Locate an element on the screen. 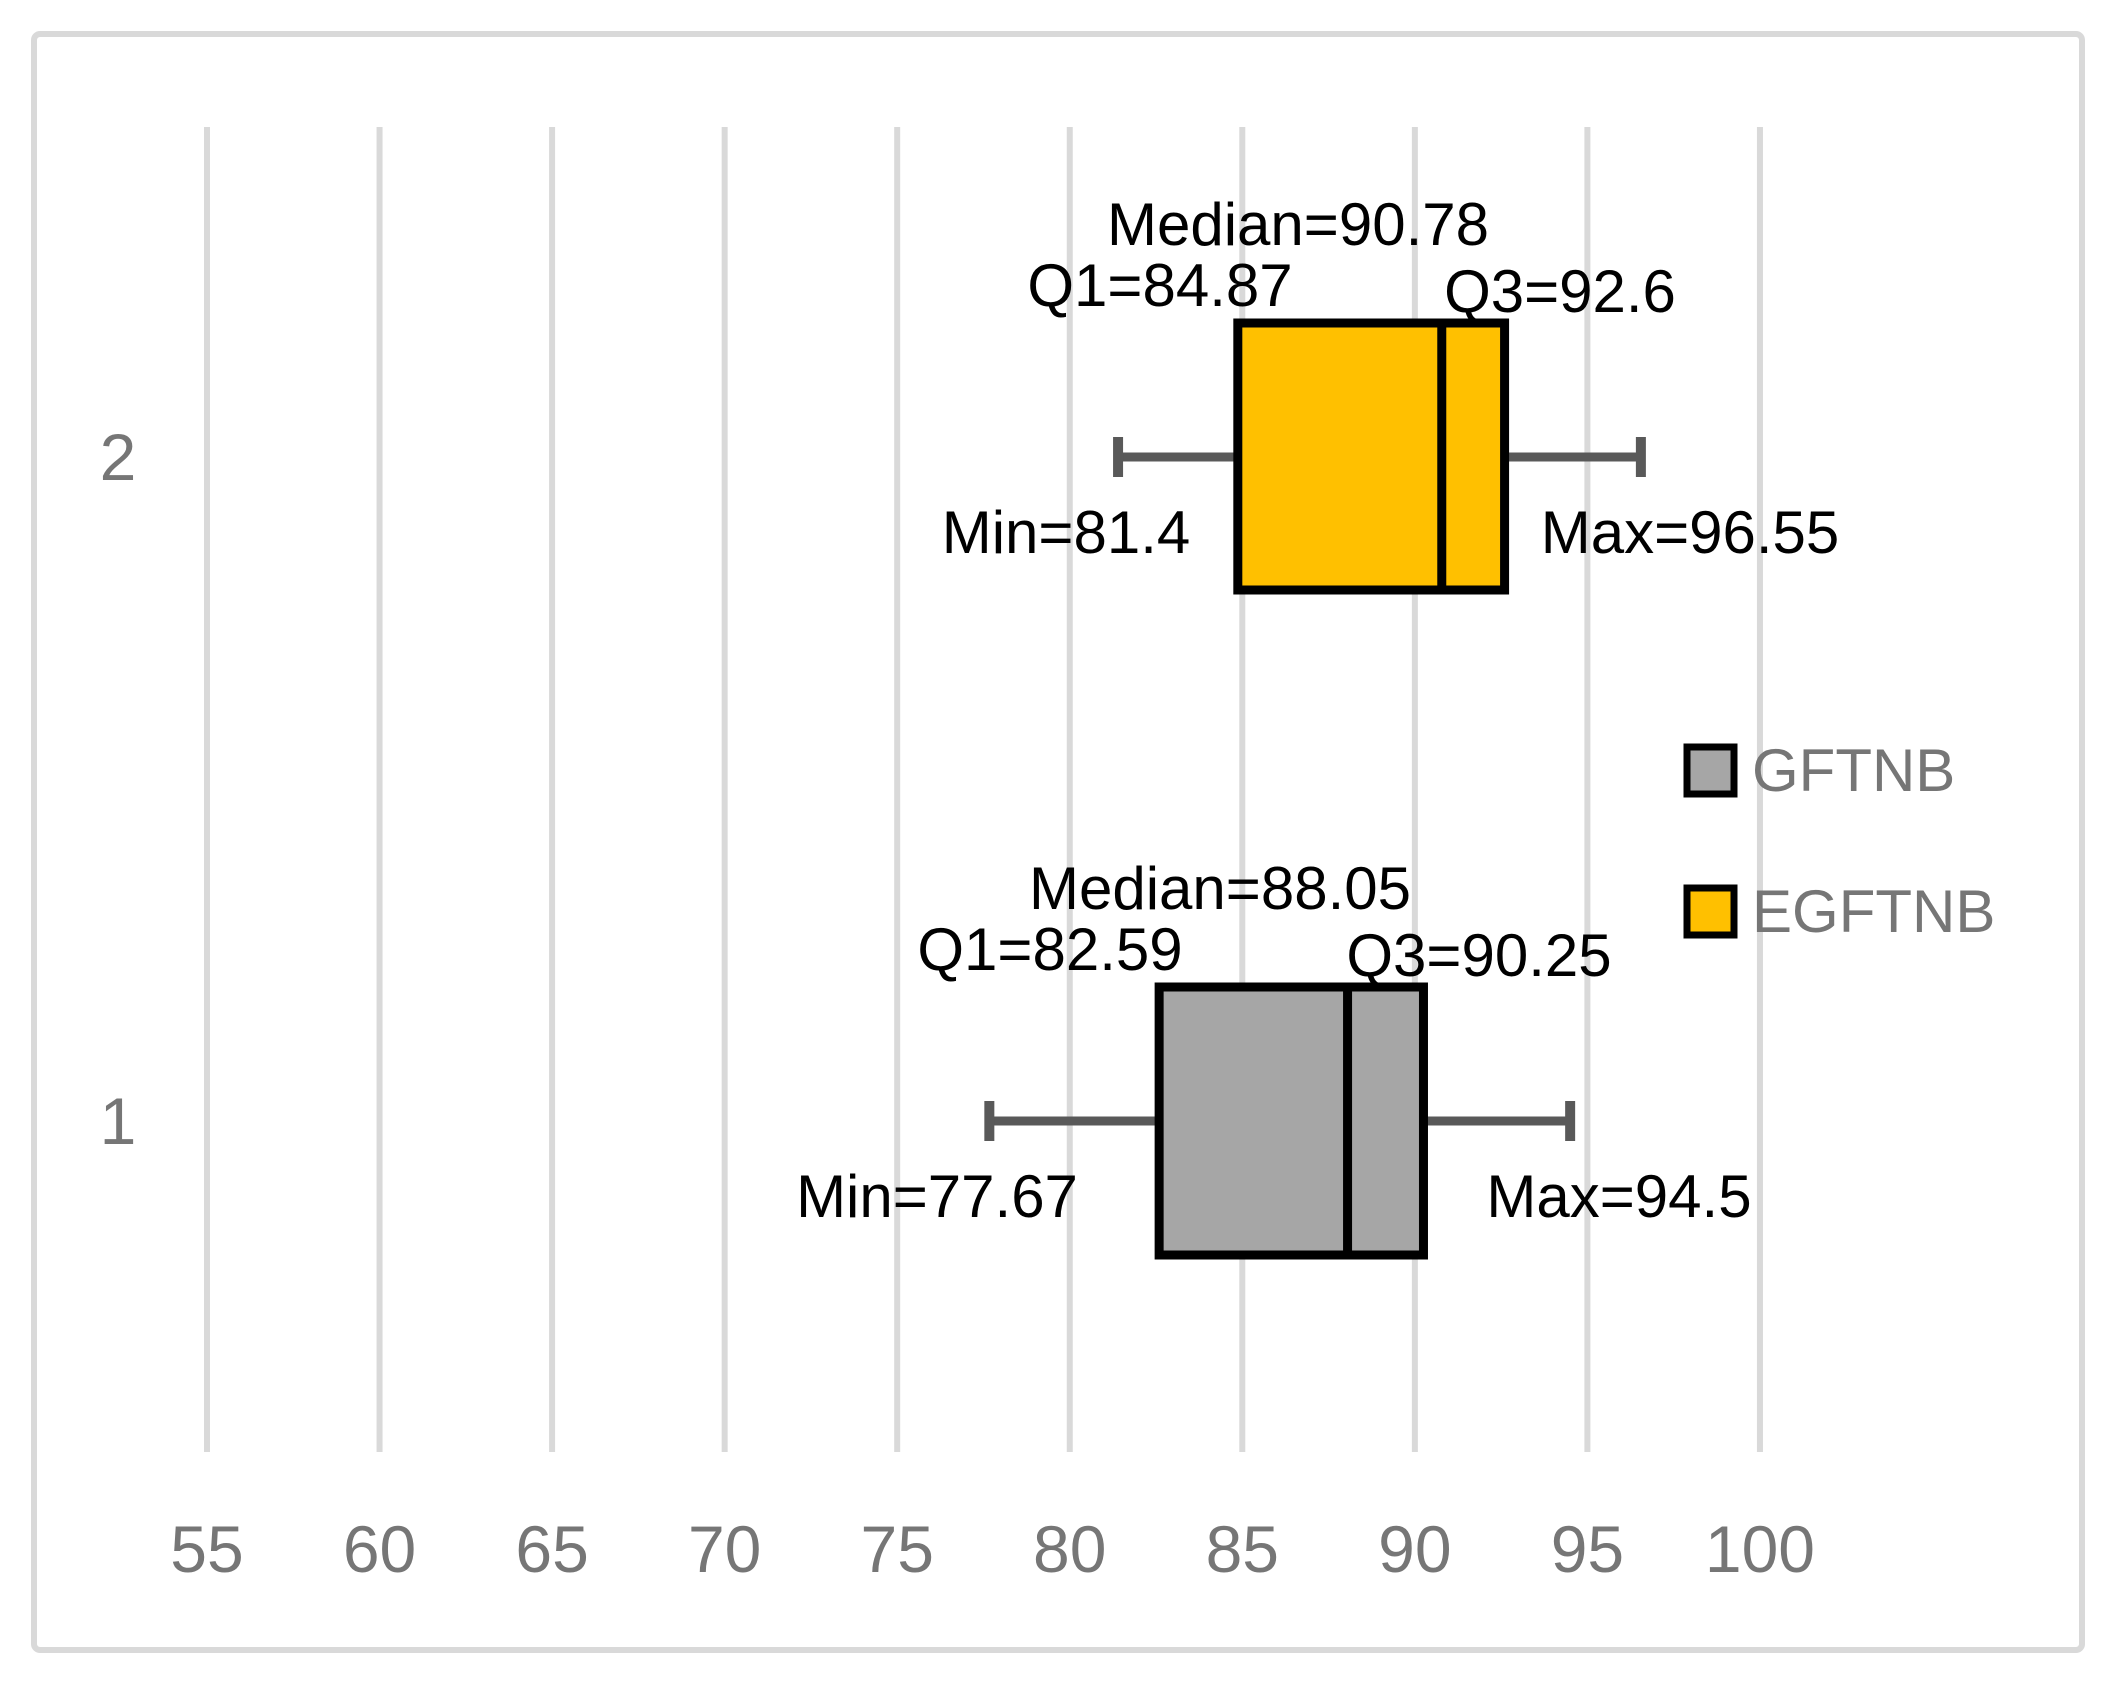  data-label-q1-gftnb: Q1=82.59 is located at coordinates (1049, 949).